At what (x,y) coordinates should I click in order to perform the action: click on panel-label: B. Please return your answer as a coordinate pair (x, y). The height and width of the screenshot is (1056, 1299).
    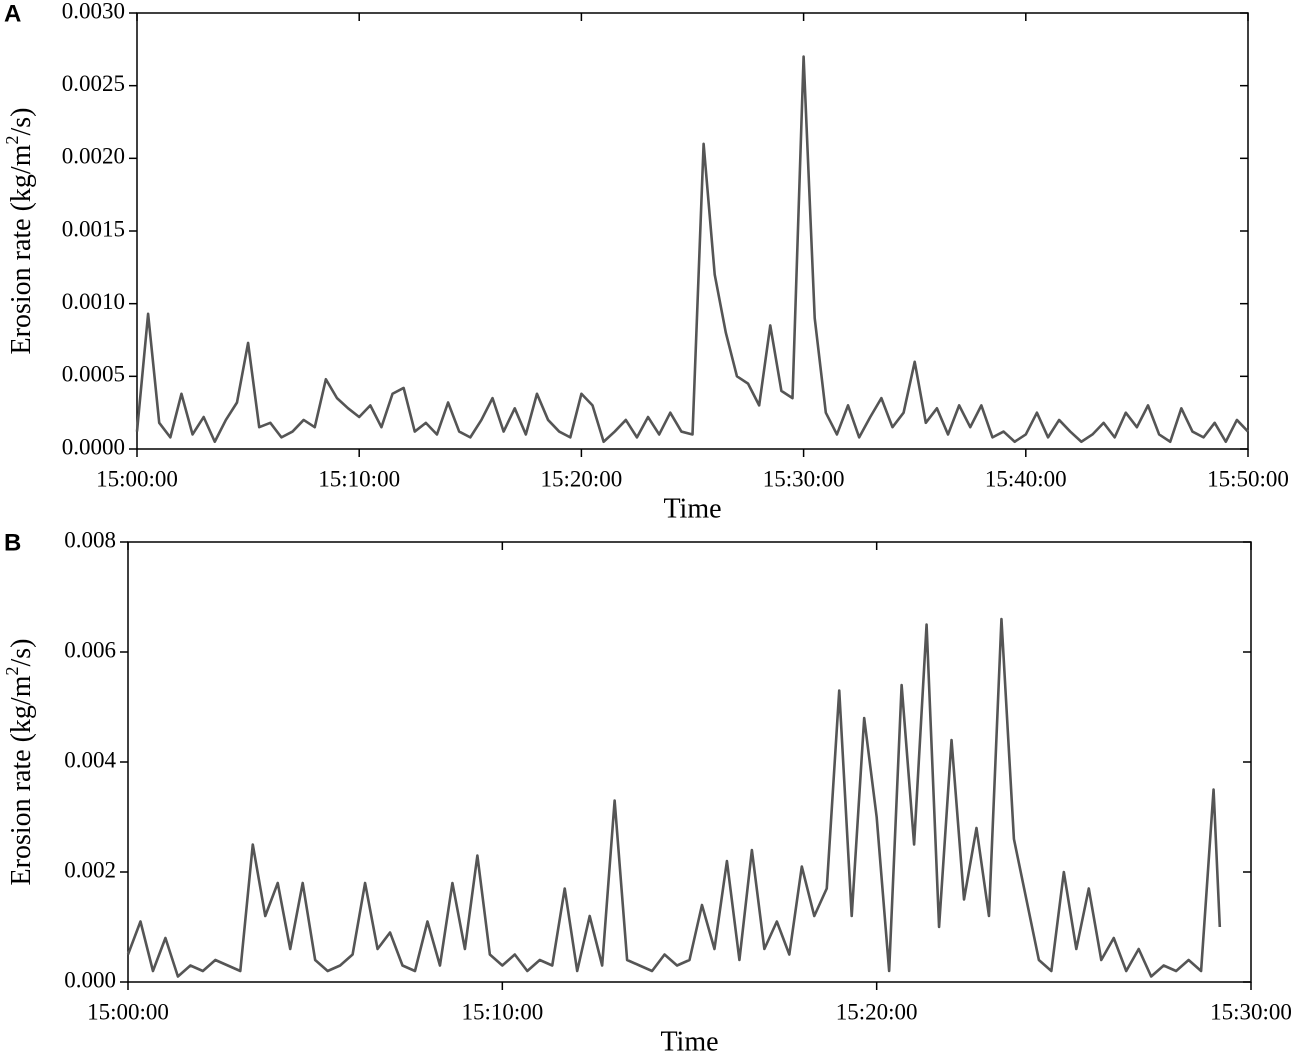
    Looking at the image, I should click on (12, 542).